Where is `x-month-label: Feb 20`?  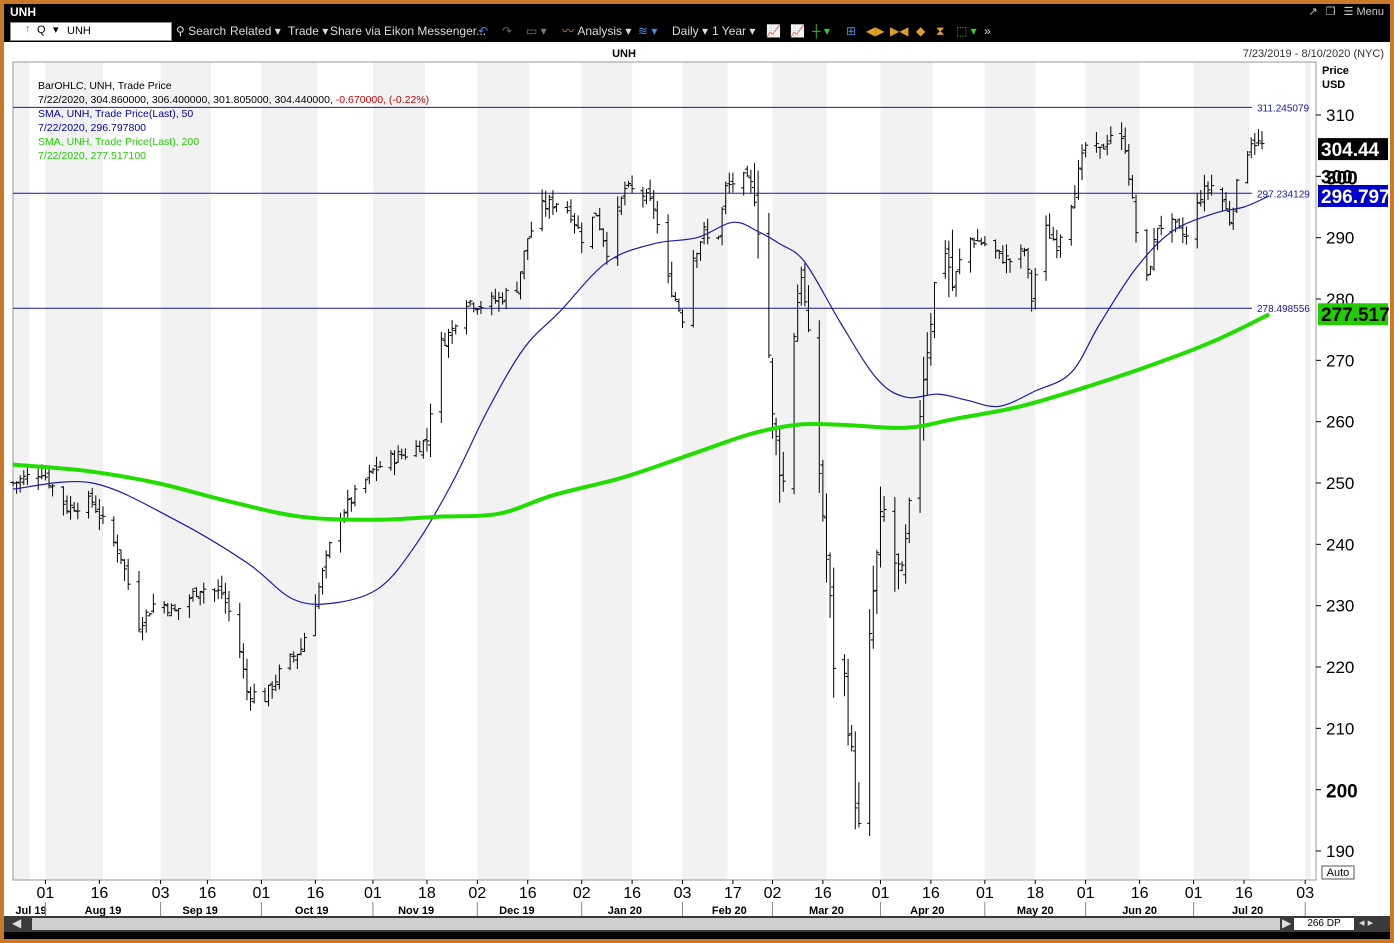 x-month-label: Feb 20 is located at coordinates (729, 910).